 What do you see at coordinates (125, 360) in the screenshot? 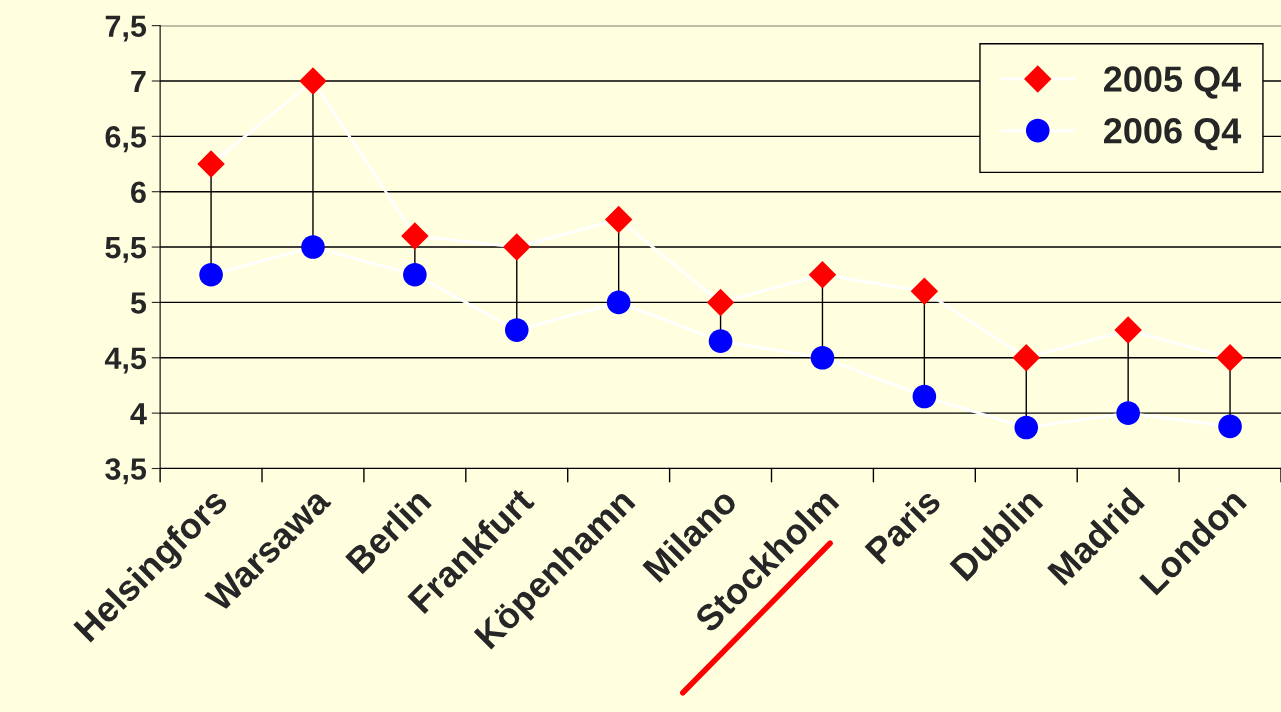
I see `y-tick-label: 4,5` at bounding box center [125, 360].